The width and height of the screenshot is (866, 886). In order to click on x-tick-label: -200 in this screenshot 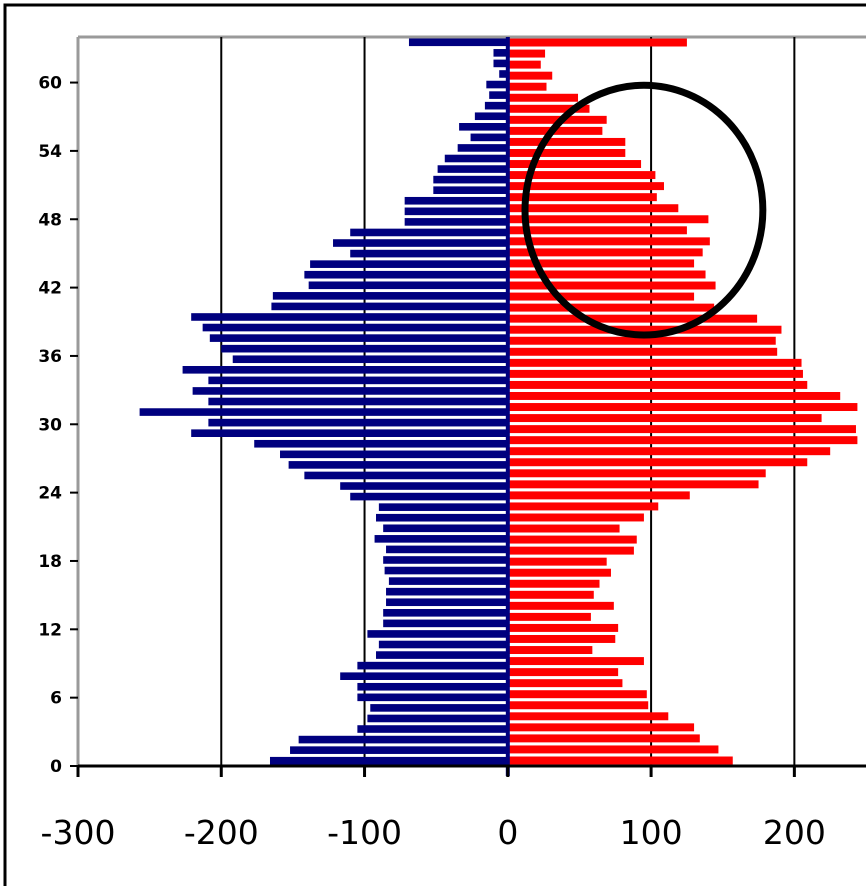, I will do `click(221, 832)`.